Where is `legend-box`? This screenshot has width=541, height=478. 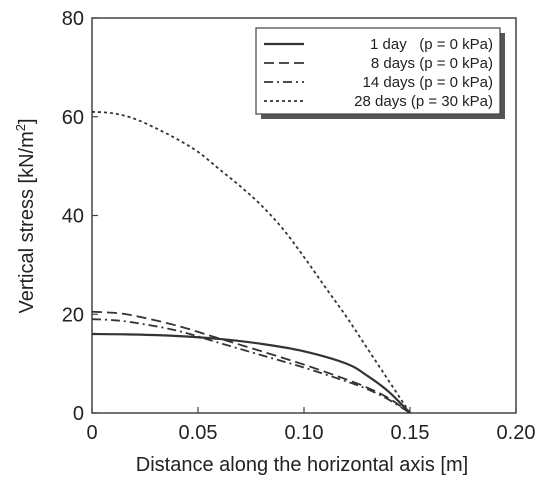 legend-box is located at coordinates (378, 71).